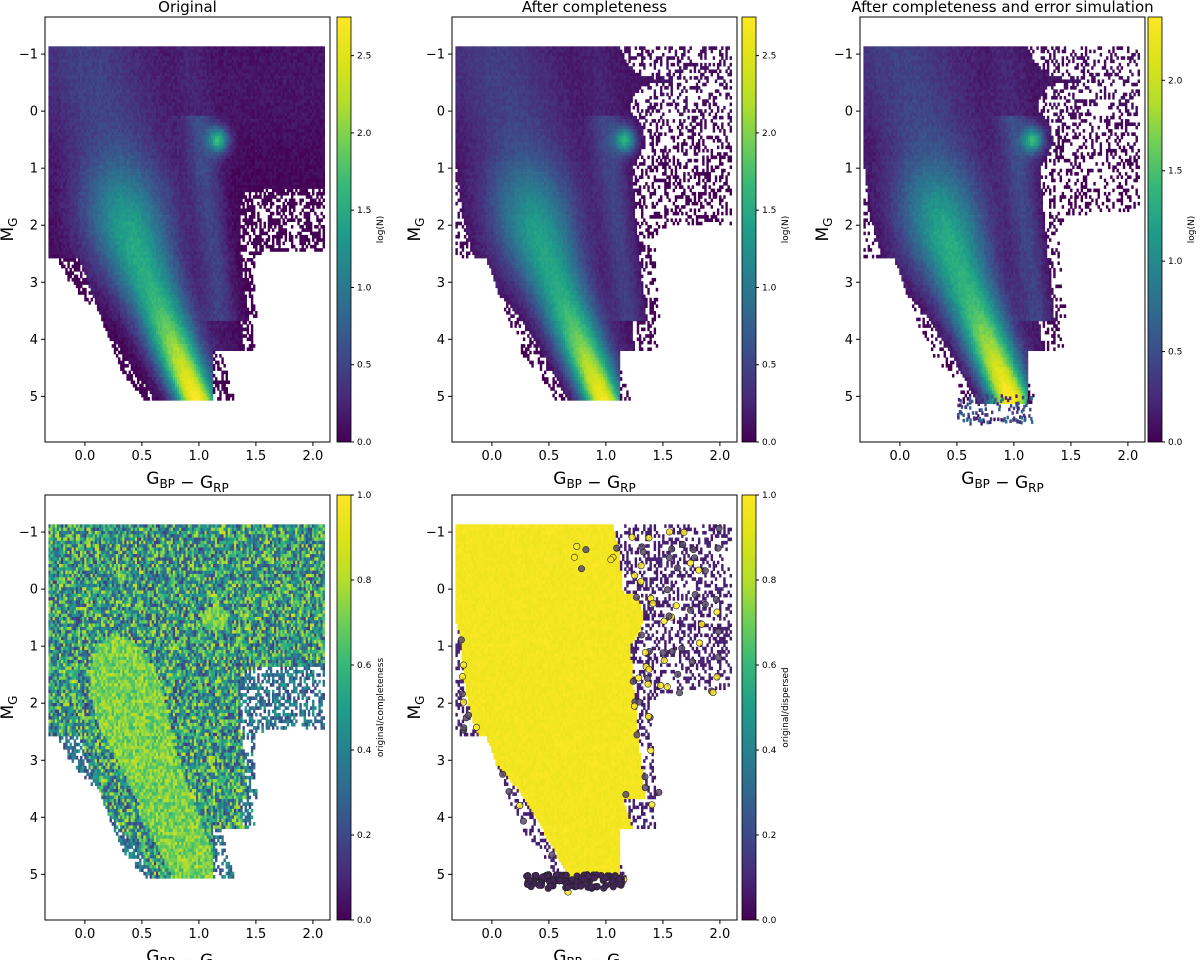  What do you see at coordinates (594, 8) in the screenshot?
I see `panel-title: After completeness` at bounding box center [594, 8].